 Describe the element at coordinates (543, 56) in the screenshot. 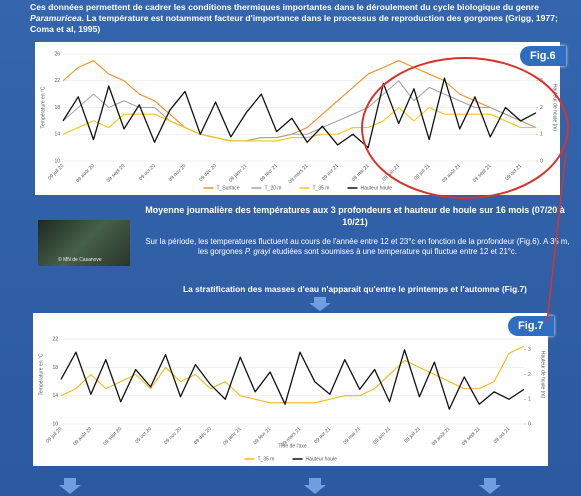

I see `fig-label: Fig.6` at that location.